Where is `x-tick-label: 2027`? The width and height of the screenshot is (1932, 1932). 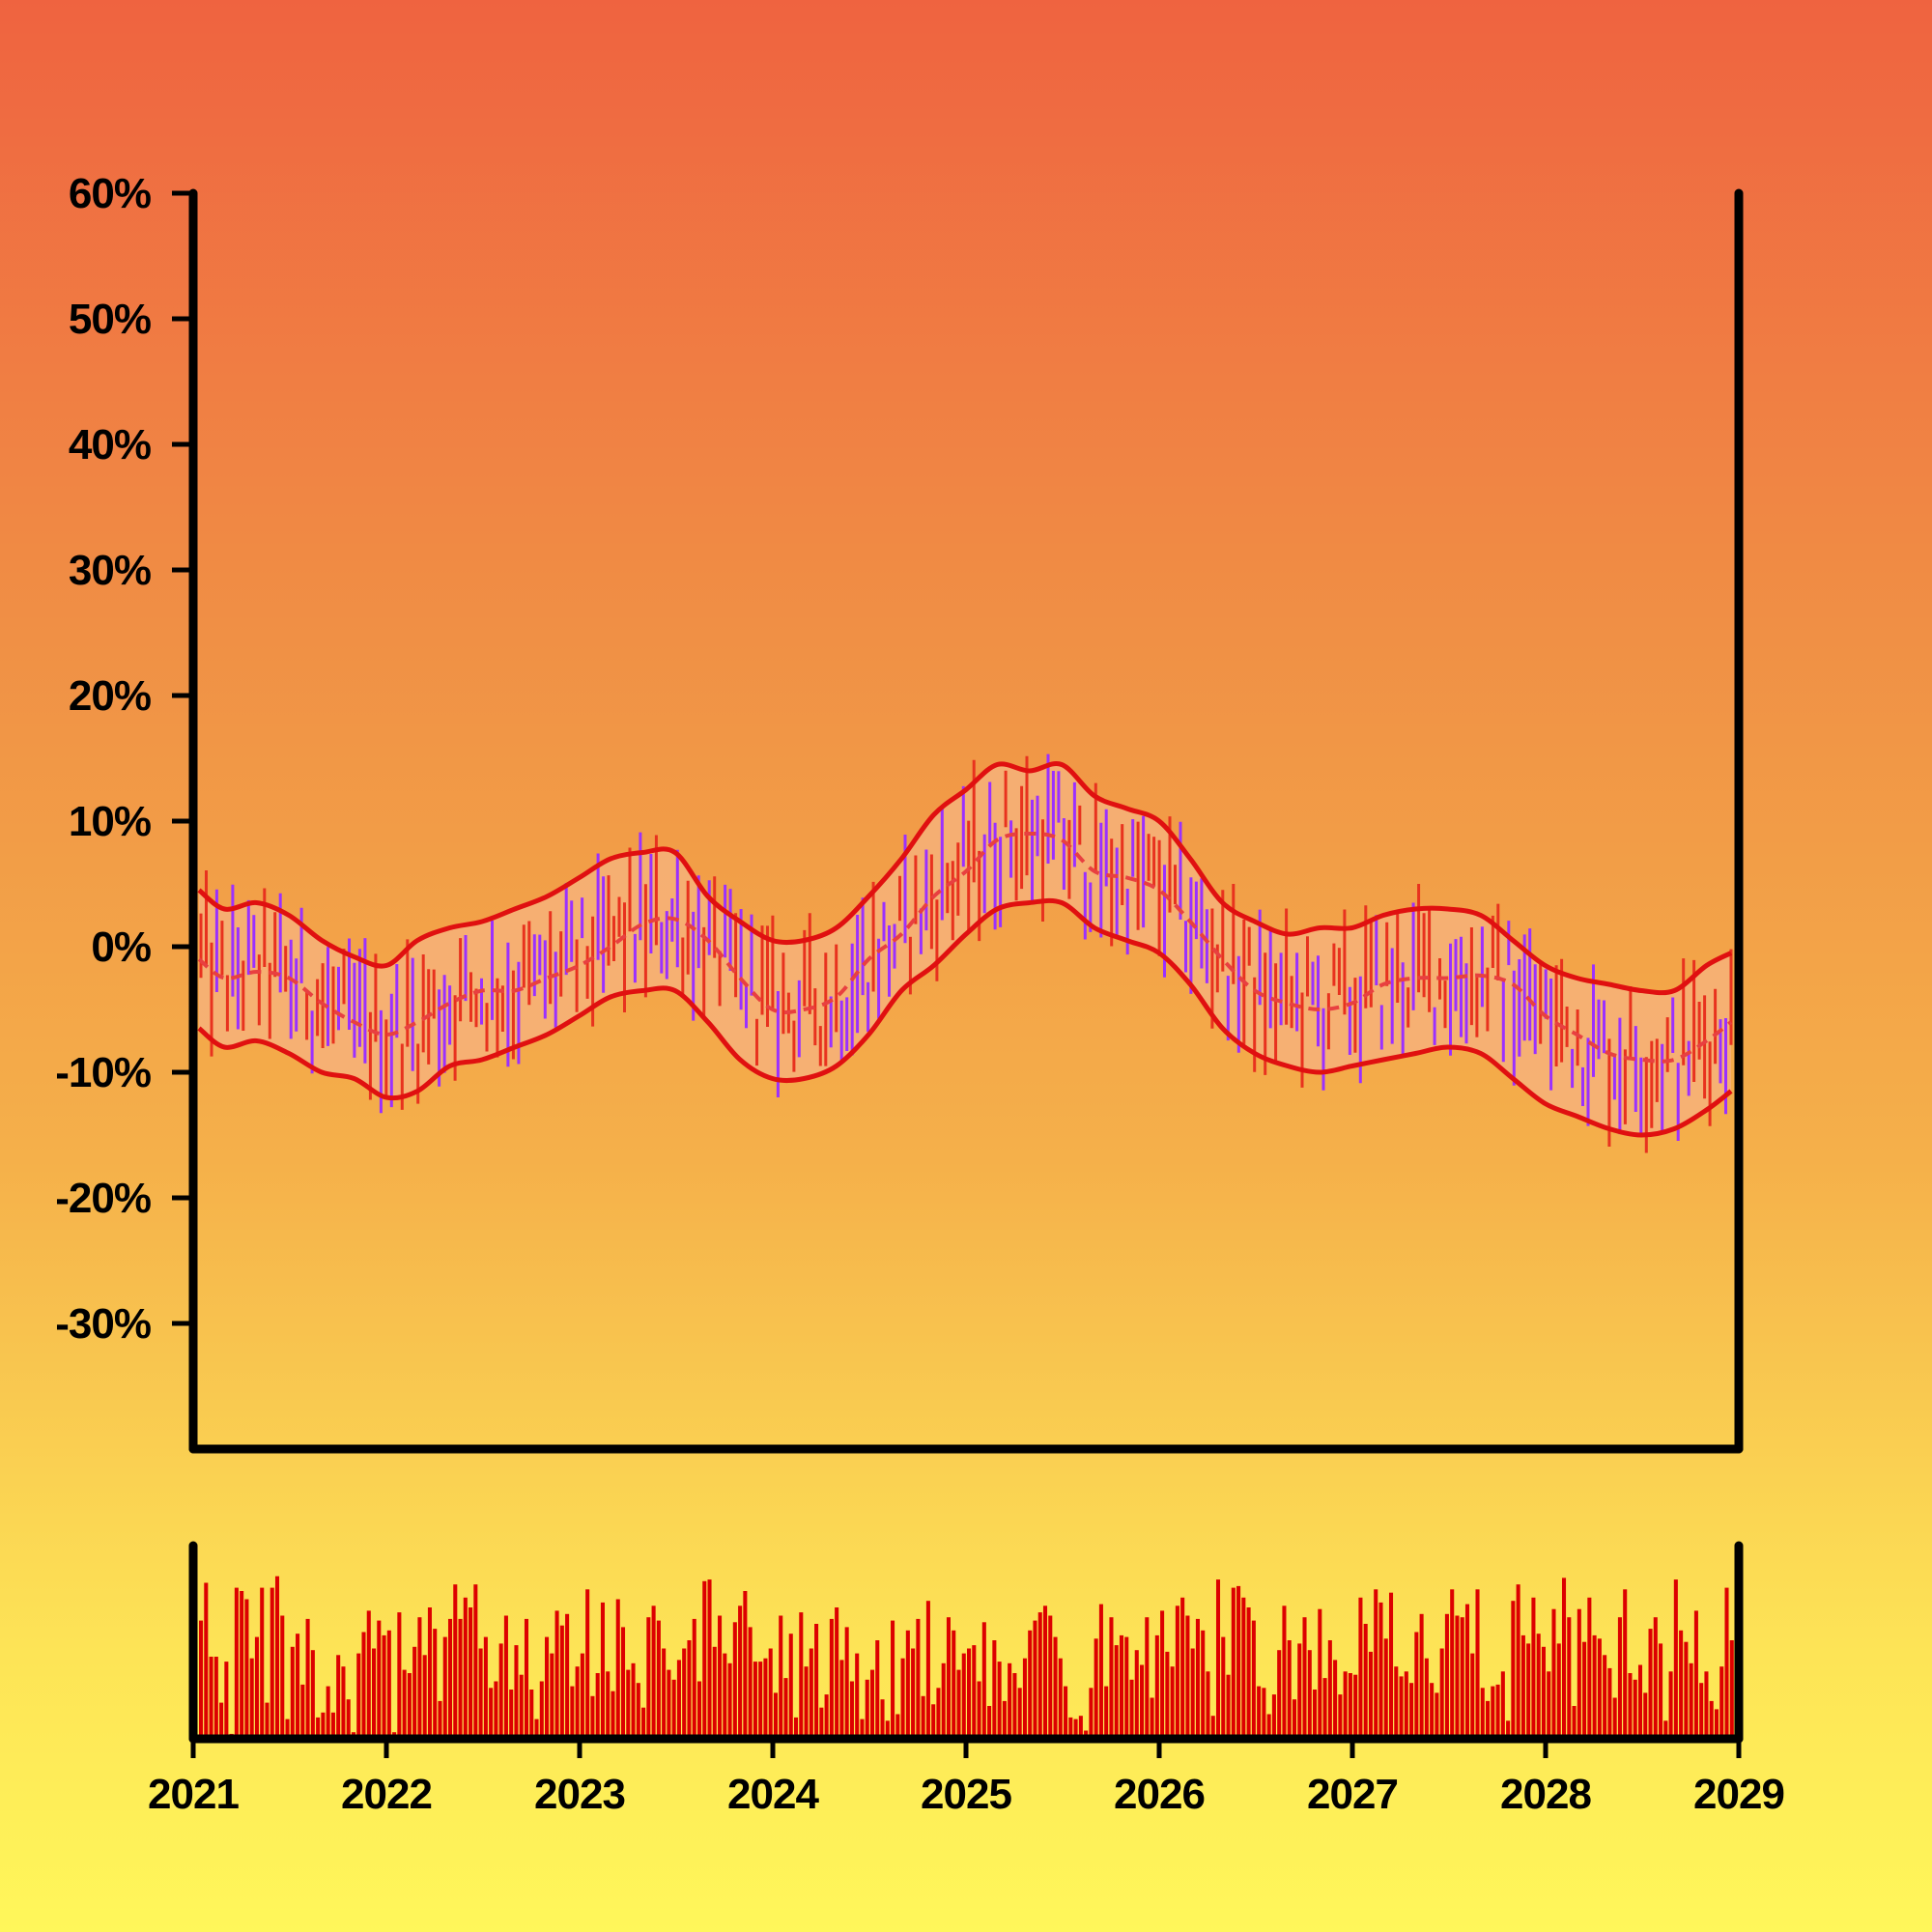 x-tick-label: 2027 is located at coordinates (1352, 1794).